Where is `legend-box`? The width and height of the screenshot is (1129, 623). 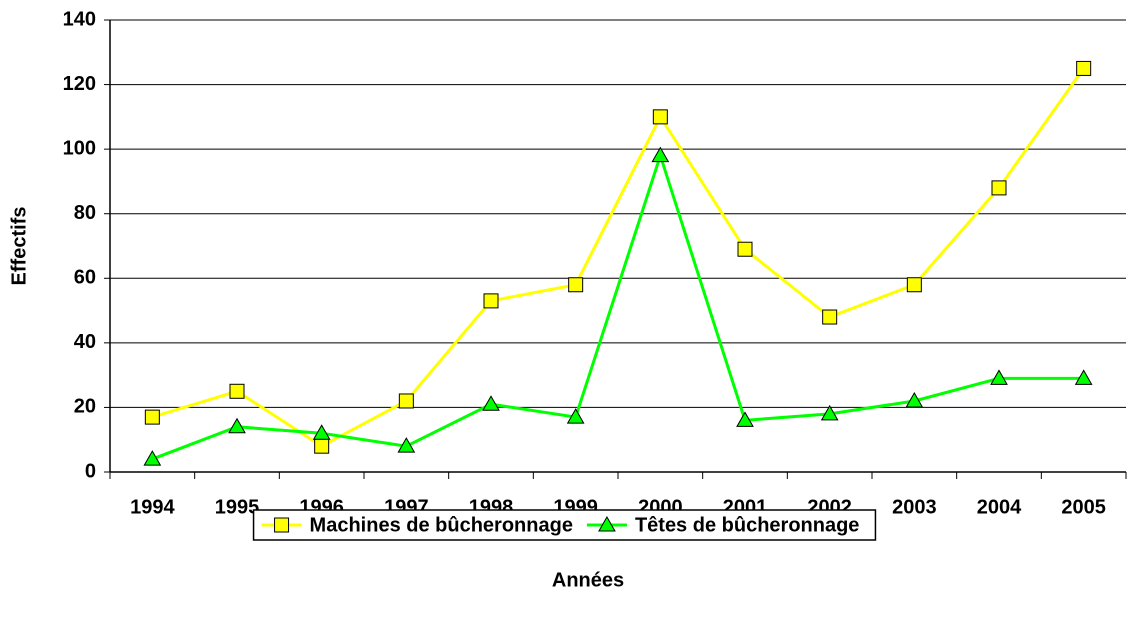 legend-box is located at coordinates (564, 525).